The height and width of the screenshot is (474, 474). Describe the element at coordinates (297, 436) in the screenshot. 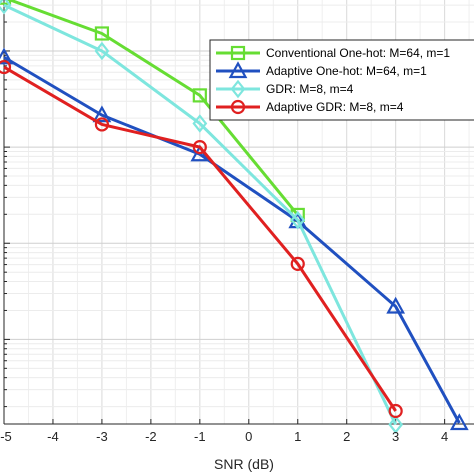

I see `x-tick-label: 1` at that location.